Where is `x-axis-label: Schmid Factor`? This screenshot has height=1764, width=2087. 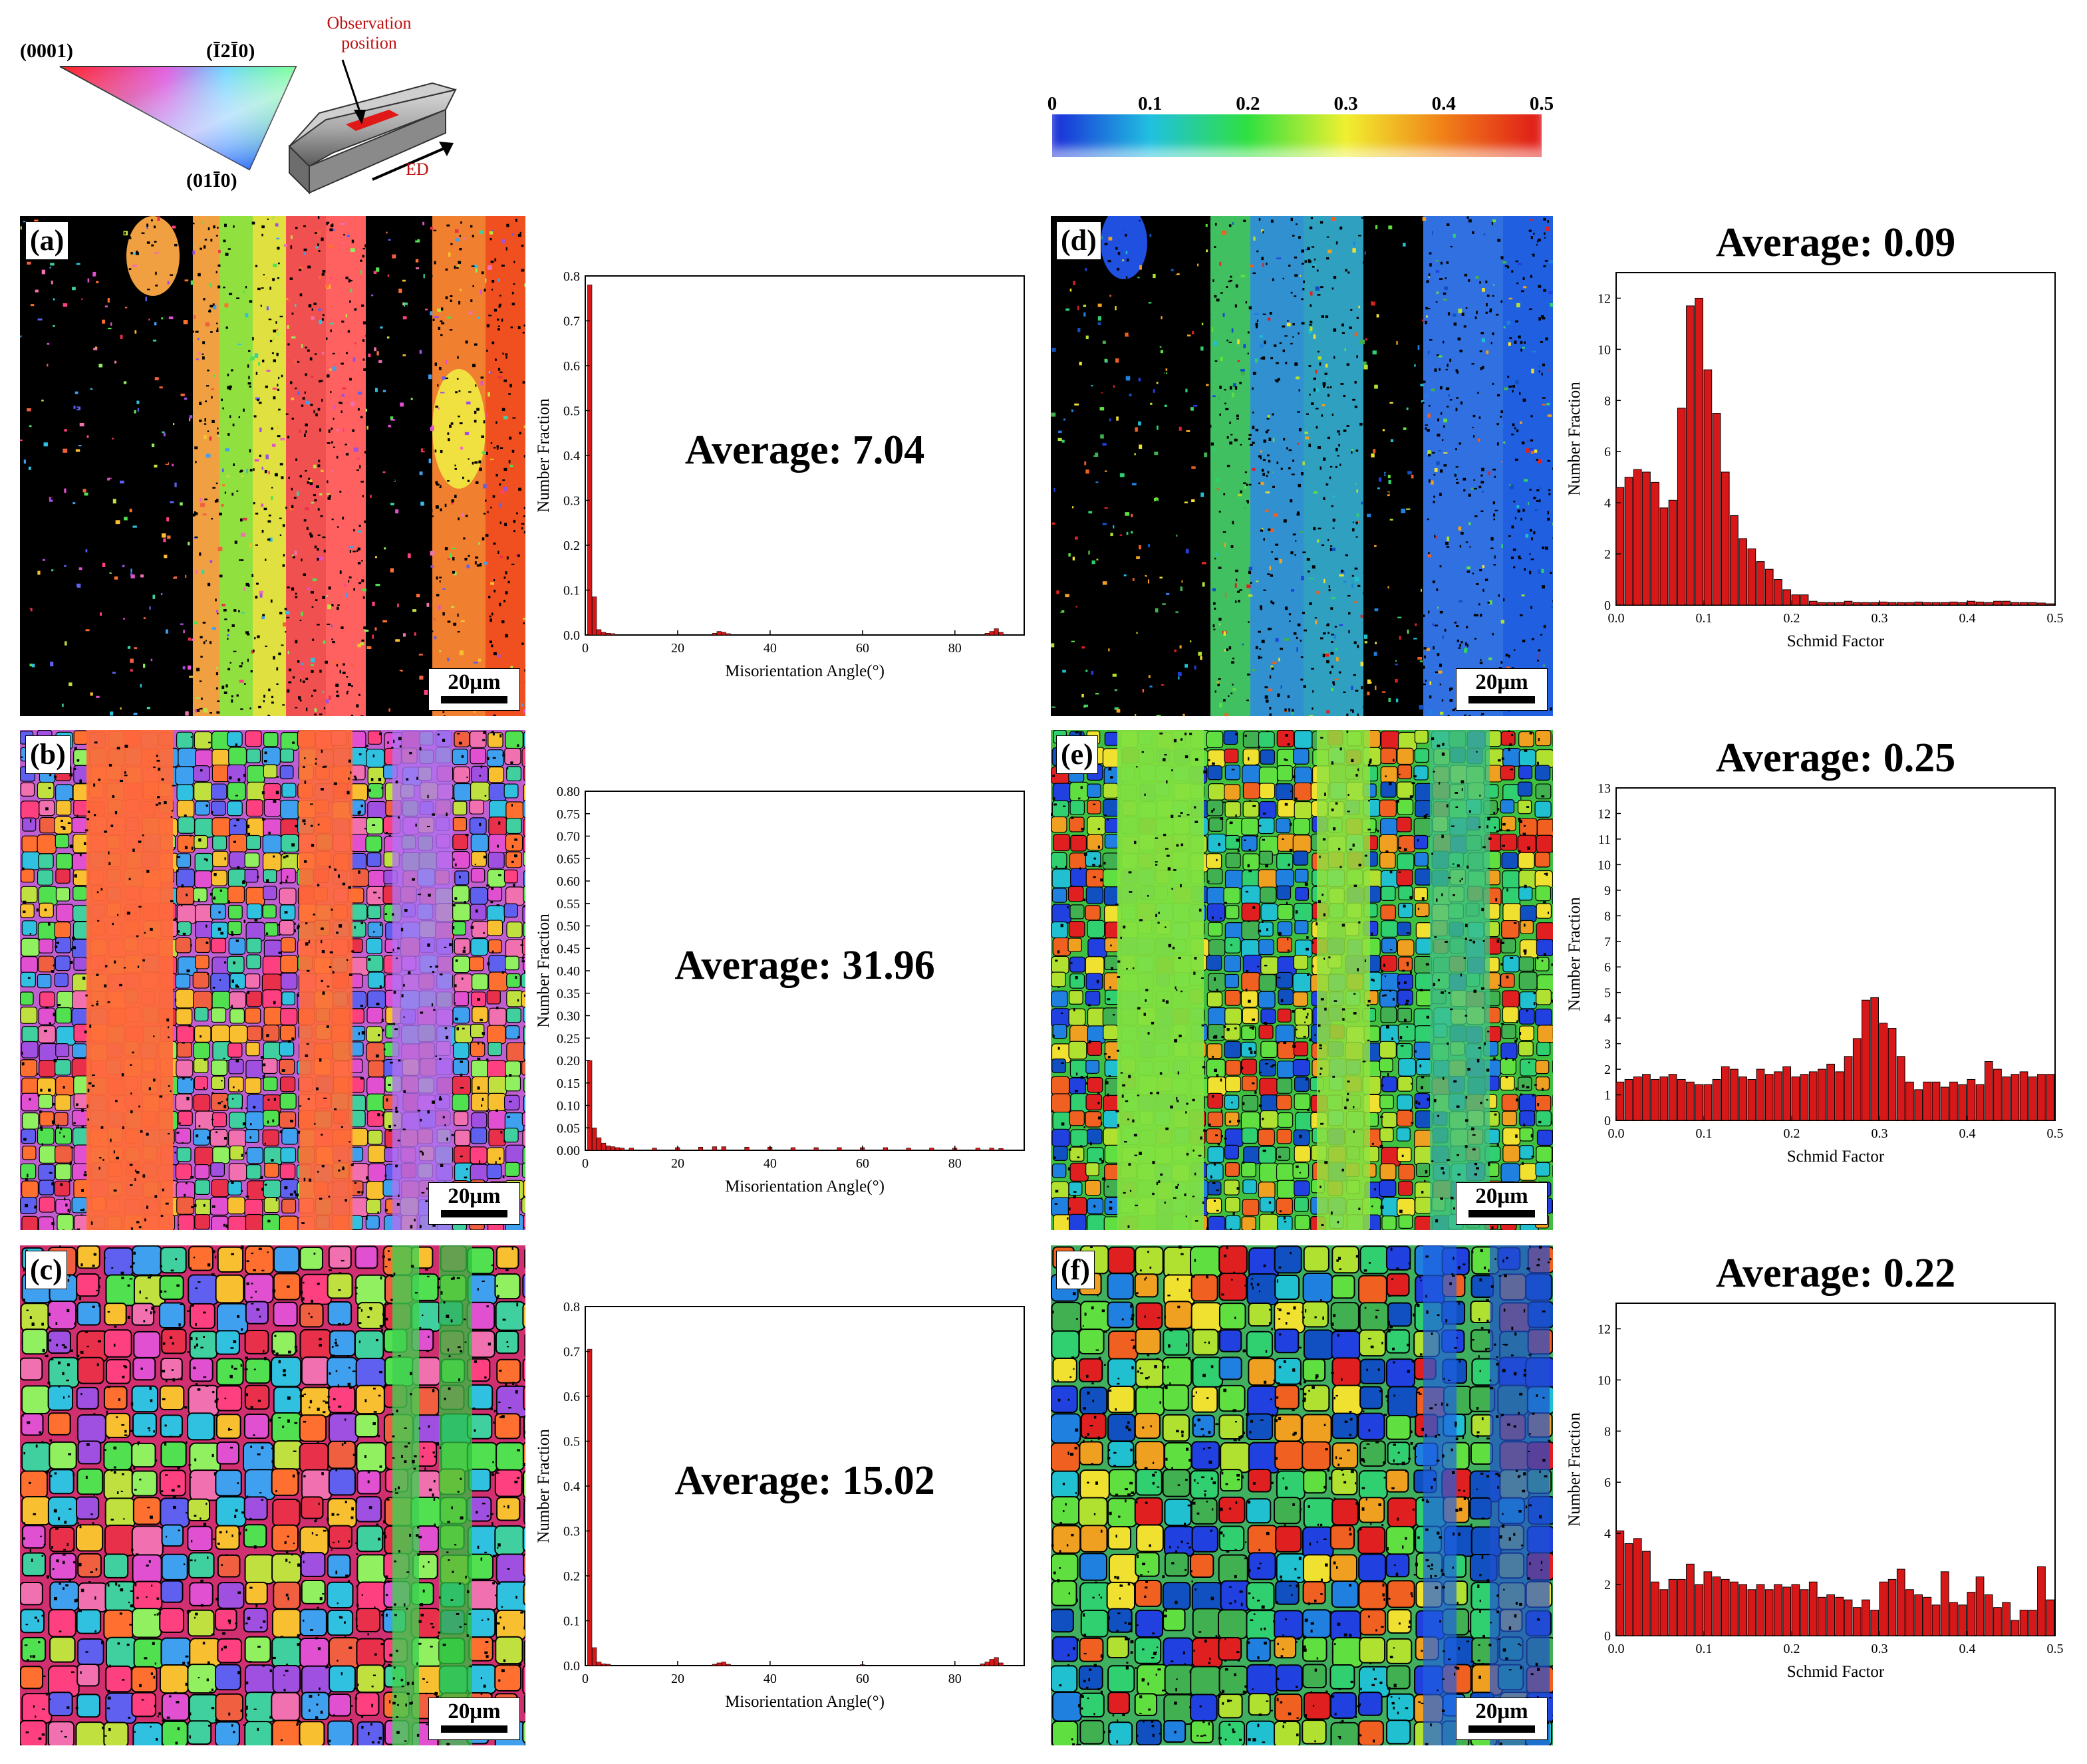 x-axis-label: Schmid Factor is located at coordinates (1836, 1157).